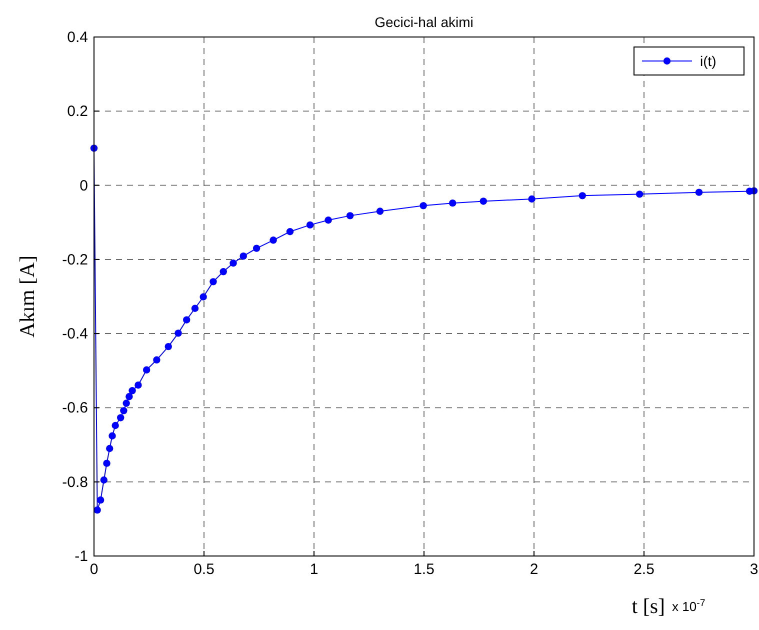  I want to click on y-tick-label: -0.4, so click(75, 334).